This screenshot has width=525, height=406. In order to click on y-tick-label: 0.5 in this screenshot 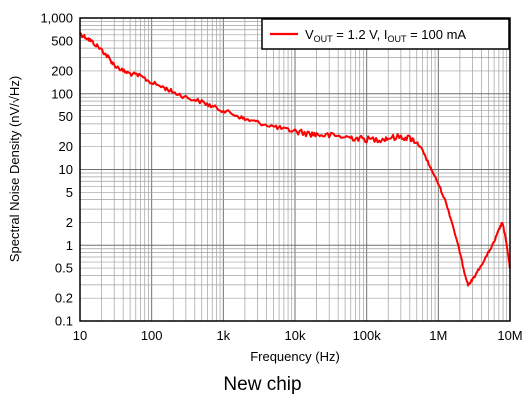, I will do `click(64, 268)`.